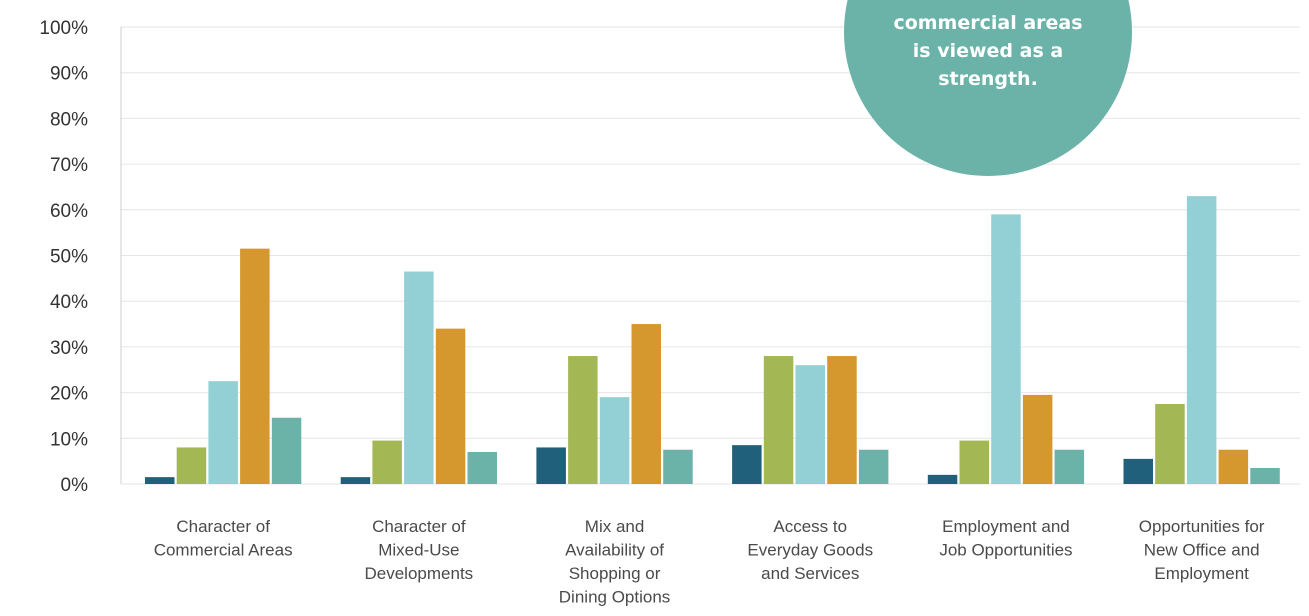 The image size is (1309, 616). Describe the element at coordinates (69, 439) in the screenshot. I see `y-tick-label: 10%` at that location.